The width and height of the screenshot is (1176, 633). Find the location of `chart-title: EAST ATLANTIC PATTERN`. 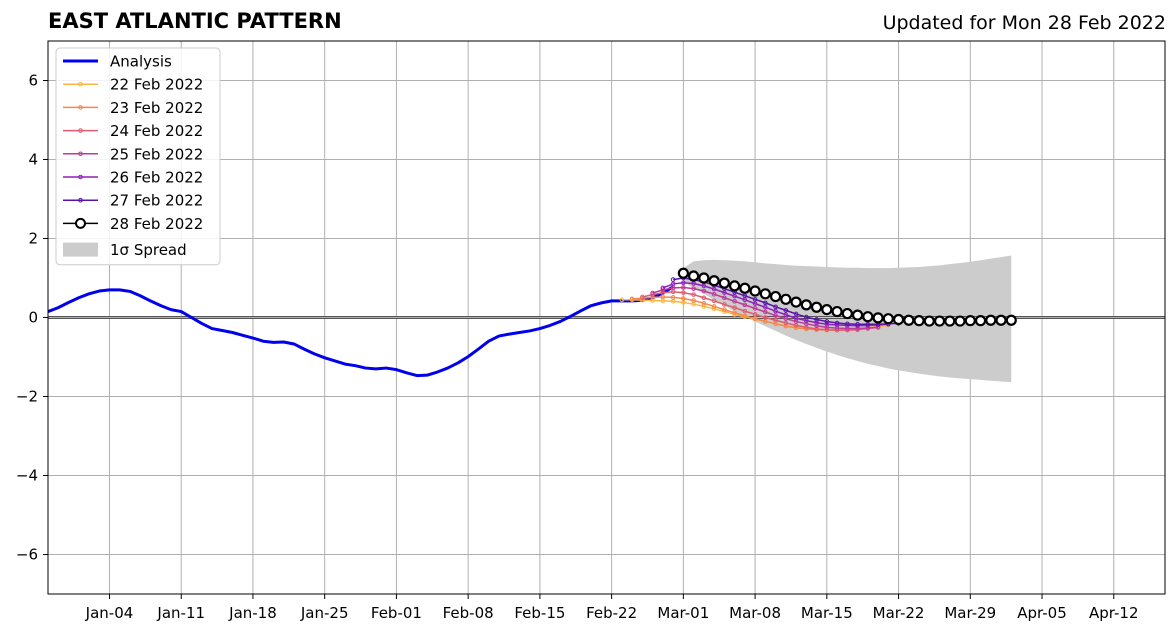

chart-title: EAST ATLANTIC PATTERN is located at coordinates (195, 21).